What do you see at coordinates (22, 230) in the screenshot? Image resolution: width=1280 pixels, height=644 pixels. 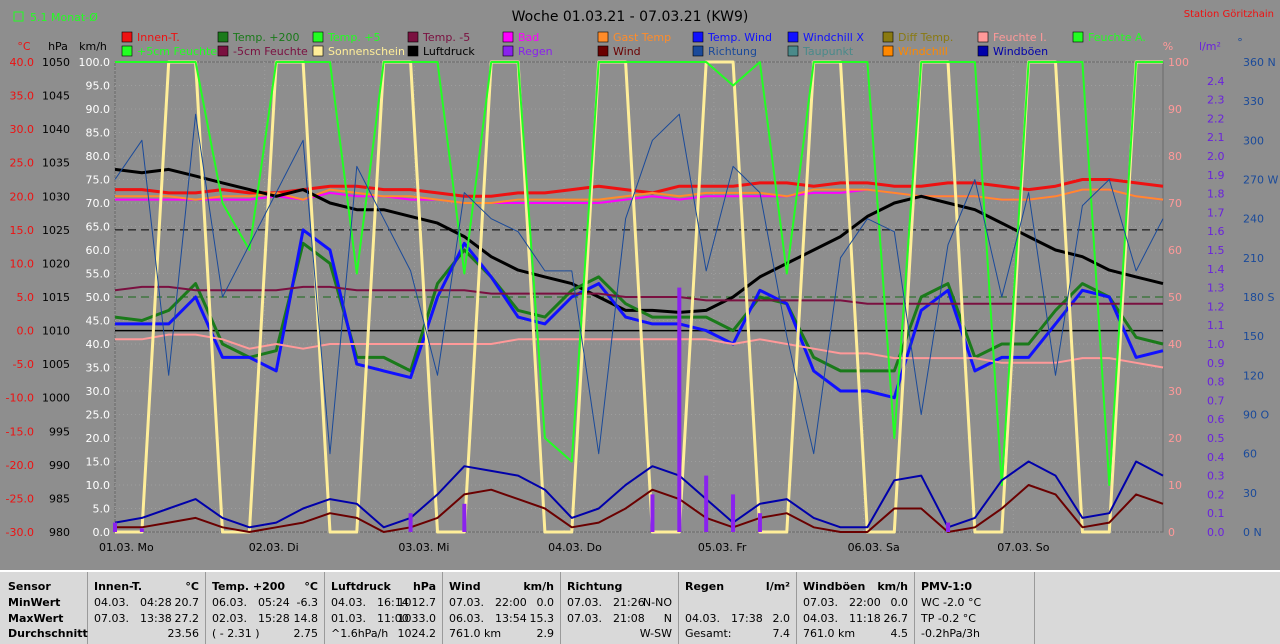 I see `temp-tick-label: 15.0` at bounding box center [22, 230].